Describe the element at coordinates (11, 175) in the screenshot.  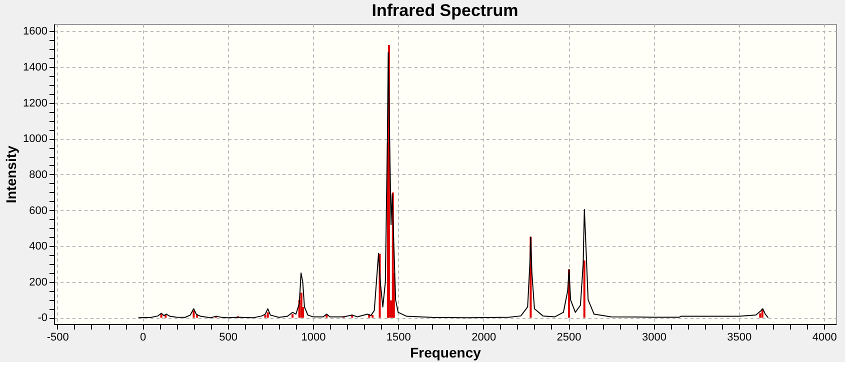
I see `y-axis-title: Intensity` at that location.